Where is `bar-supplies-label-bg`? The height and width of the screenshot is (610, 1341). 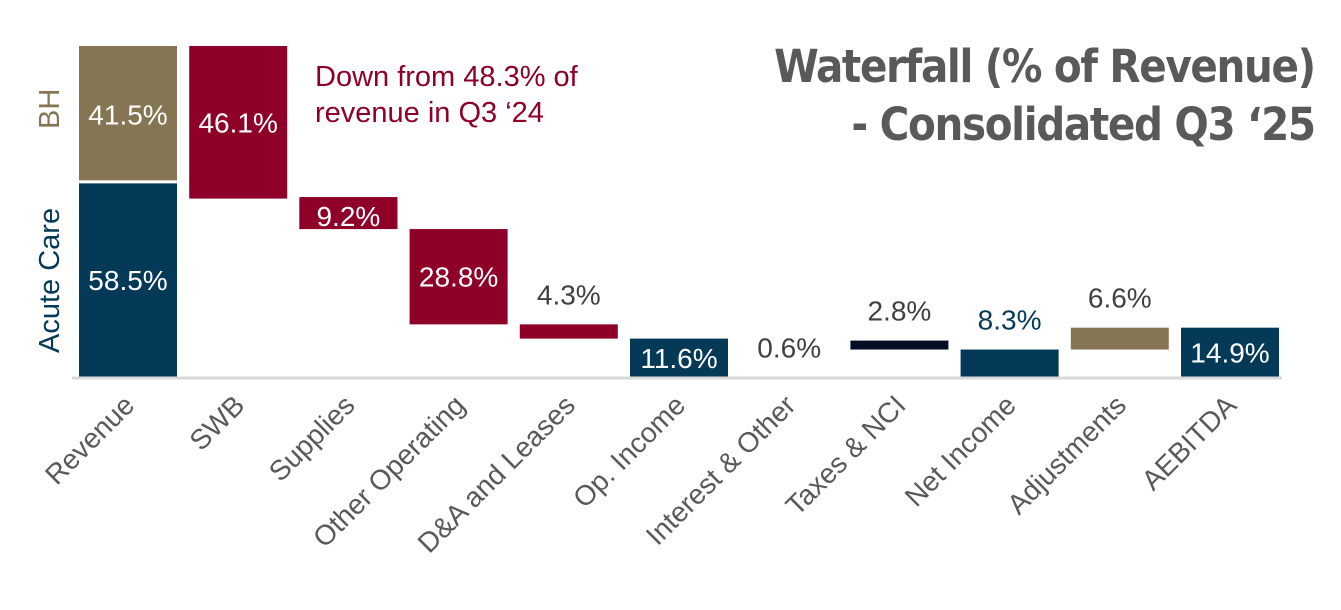
bar-supplies-label-bg is located at coordinates (348, 213).